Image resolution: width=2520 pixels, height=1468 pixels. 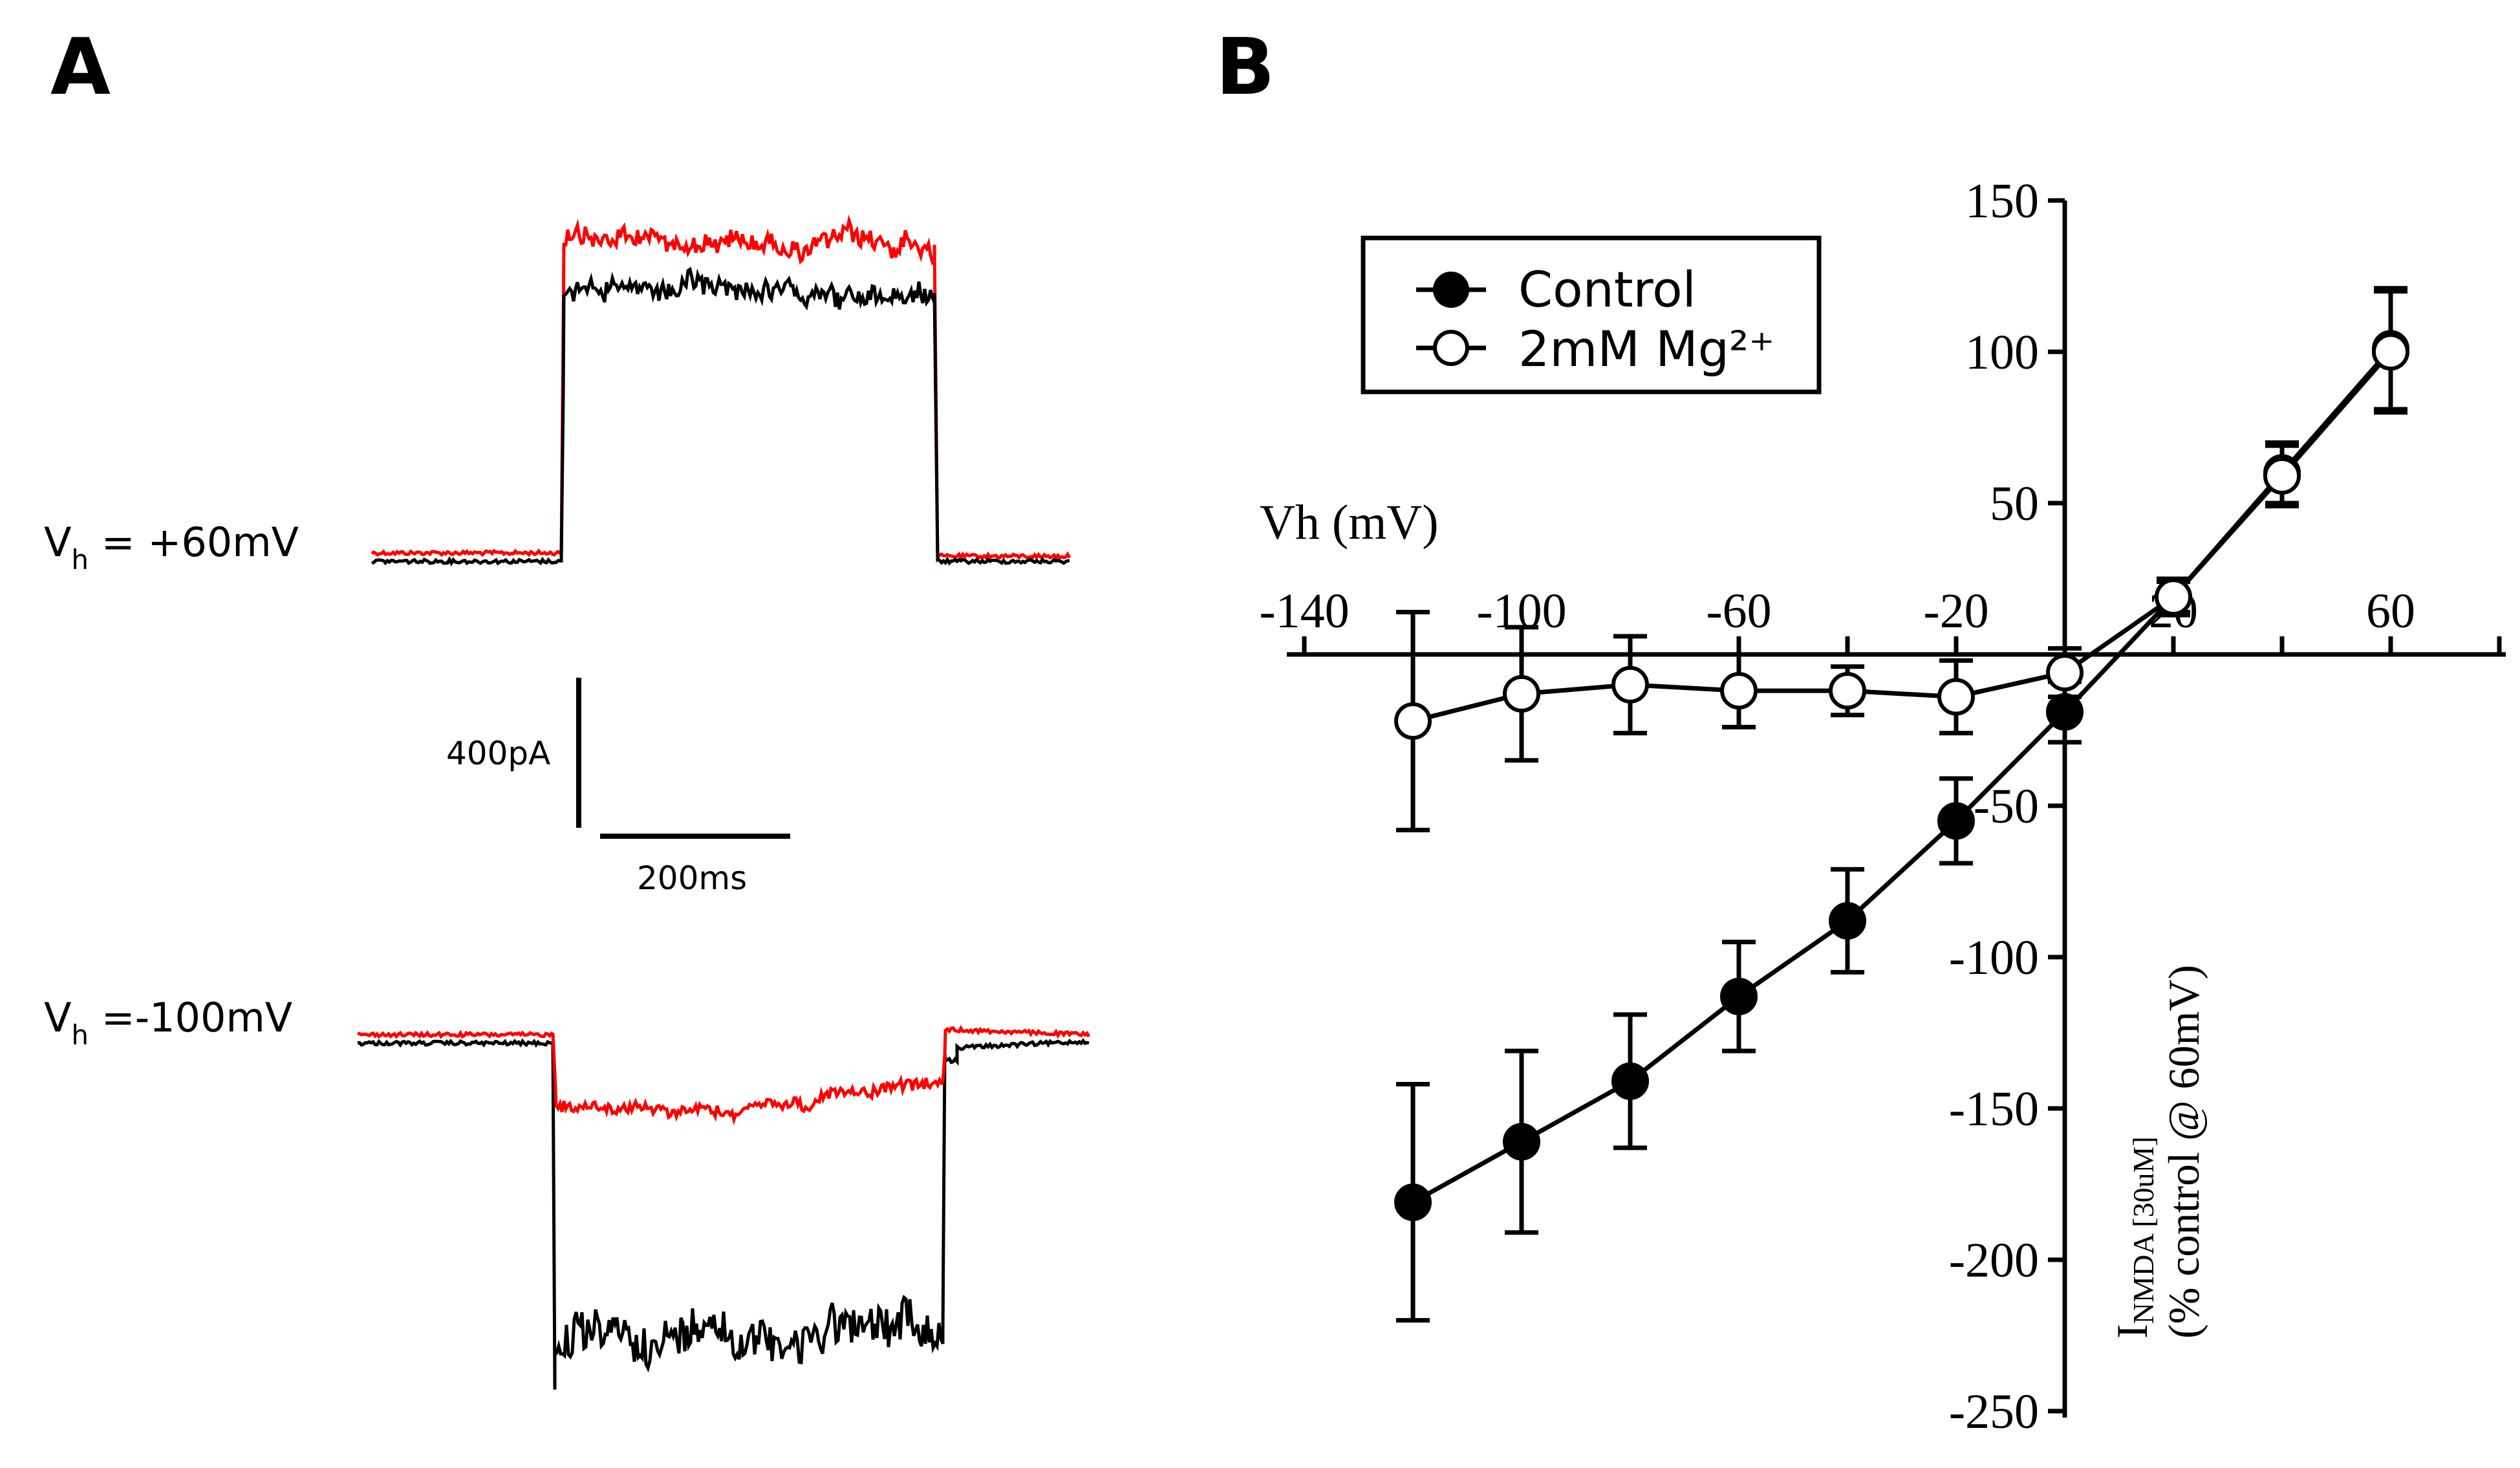 What do you see at coordinates (1349, 522) in the screenshot?
I see `x-axis-title: Vh (mV)` at bounding box center [1349, 522].